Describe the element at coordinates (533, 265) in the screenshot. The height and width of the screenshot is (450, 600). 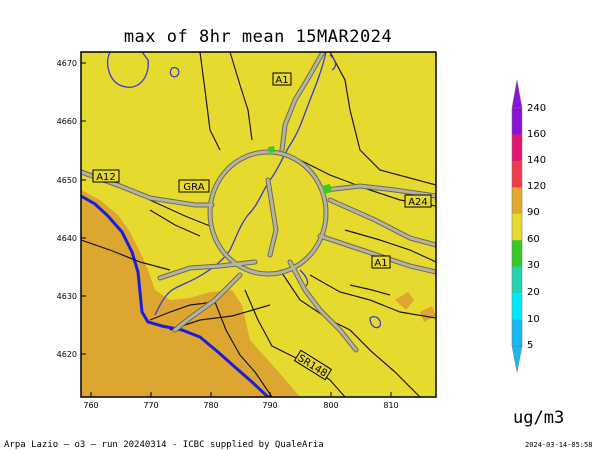
I see `colorbar-label: 30` at that location.